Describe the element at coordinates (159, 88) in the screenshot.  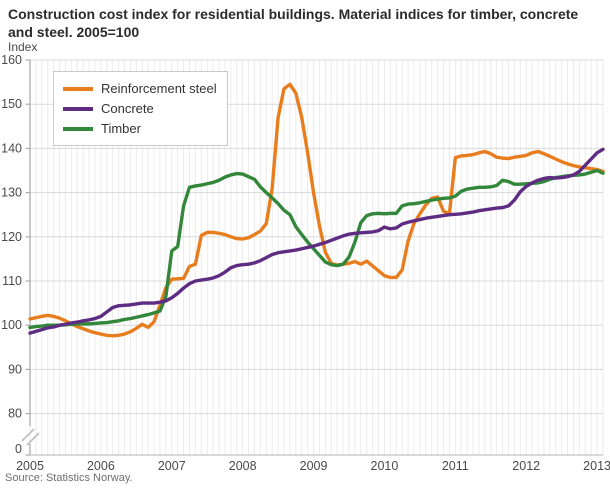
I see `legend-label: Reinforcement steel` at that location.